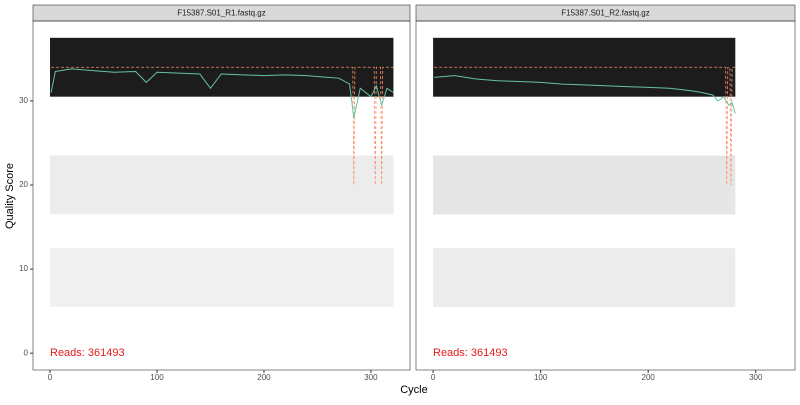  What do you see at coordinates (23, 184) in the screenshot?
I see `y-tick-label: 20` at bounding box center [23, 184].